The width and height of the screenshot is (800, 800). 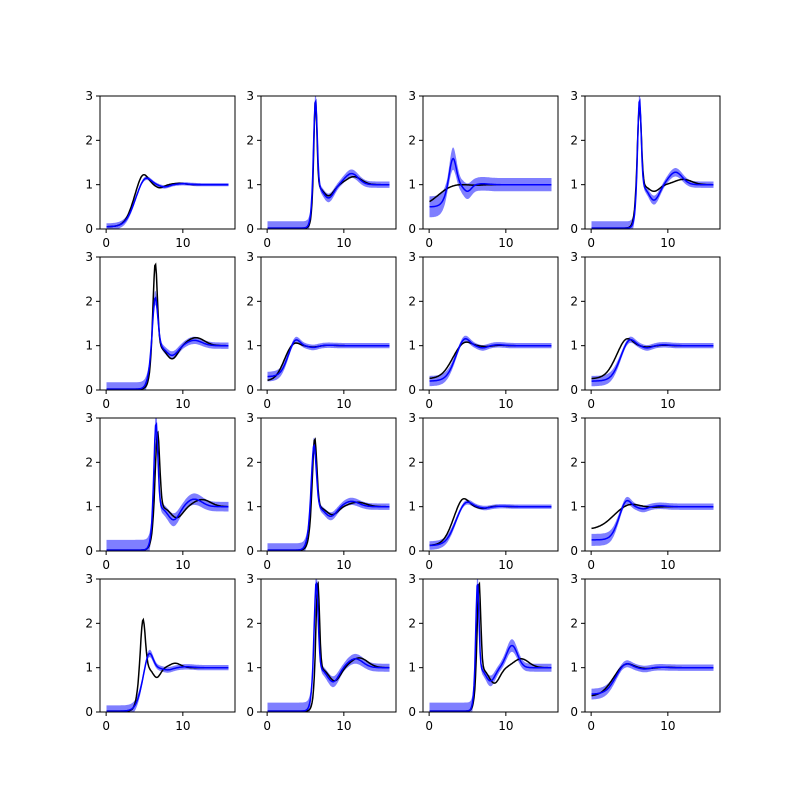 I want to click on subplot-9: 0 1 2 3 0 10, so click(x=160, y=491).